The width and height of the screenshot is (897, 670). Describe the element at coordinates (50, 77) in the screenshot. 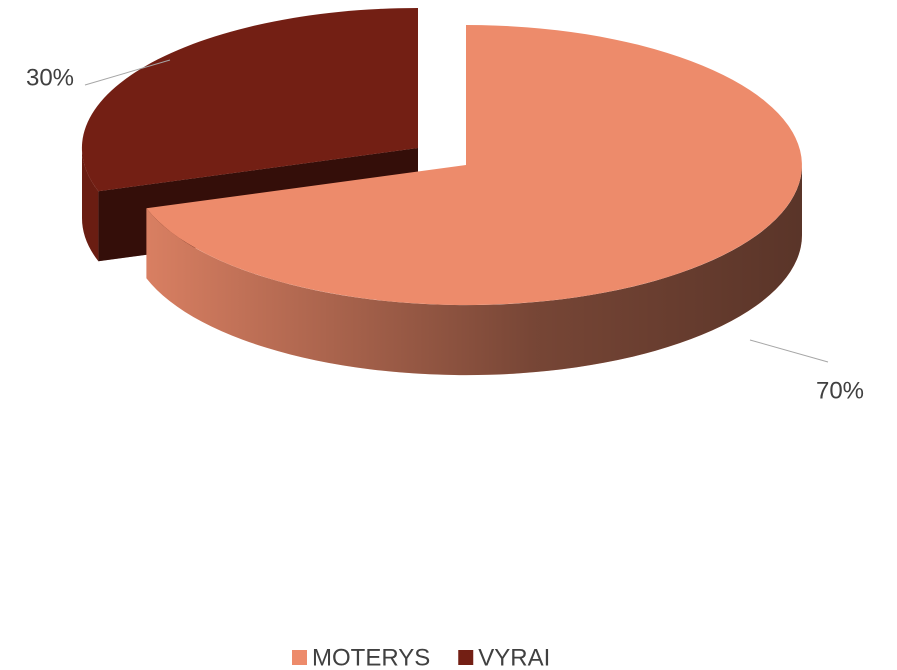

I see `data-label: 30%` at that location.